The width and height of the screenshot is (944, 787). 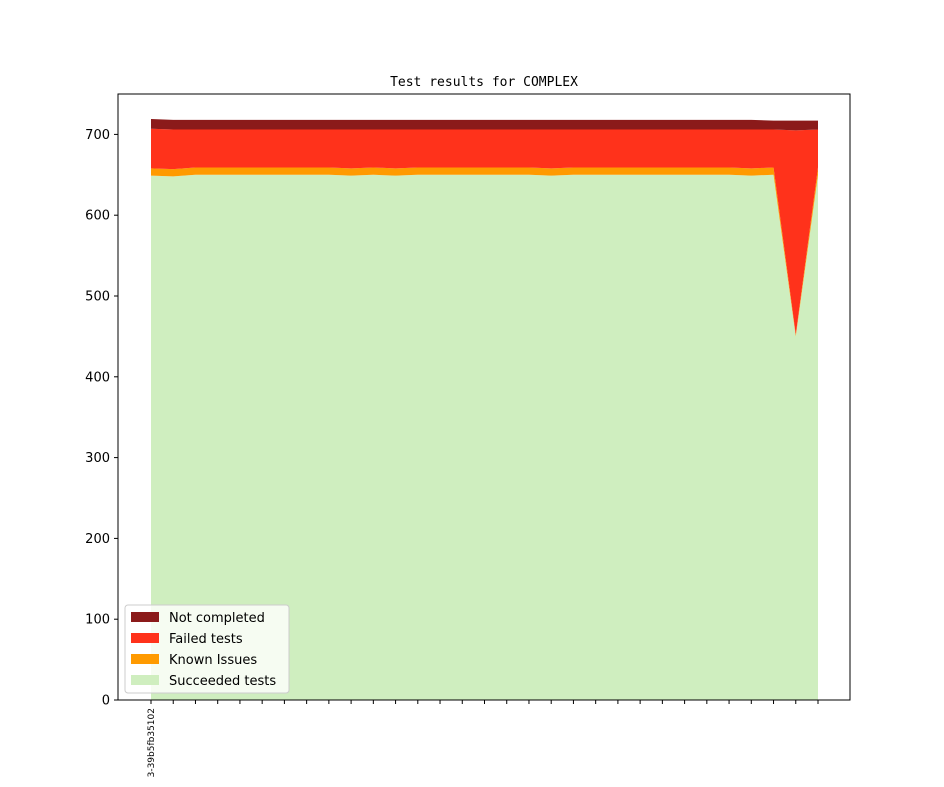 What do you see at coordinates (97, 377) in the screenshot?
I see `y-tick-label-4: 400` at bounding box center [97, 377].